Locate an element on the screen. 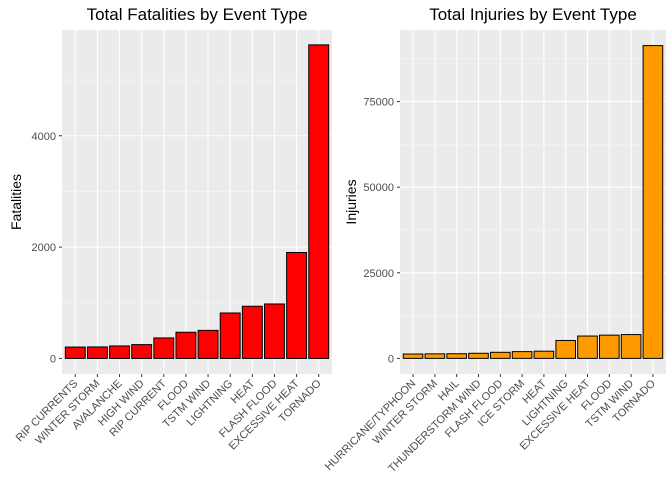 The image size is (672, 480). injuries-chart-title: Total Injuries by Event Type is located at coordinates (533, 14).